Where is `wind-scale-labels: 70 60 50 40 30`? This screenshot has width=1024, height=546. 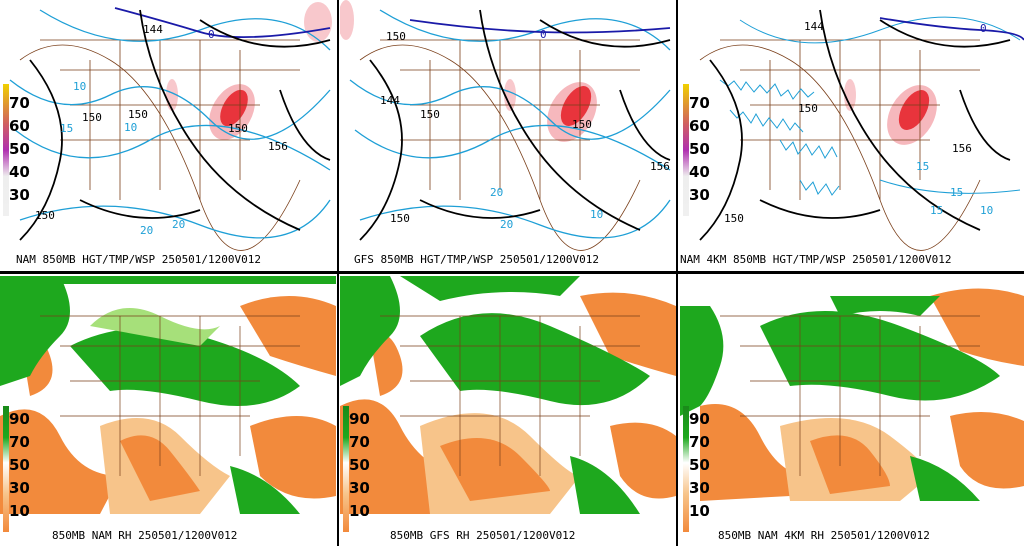 wind-scale-labels: 70 60 50 40 30 is located at coordinates (19, 149).